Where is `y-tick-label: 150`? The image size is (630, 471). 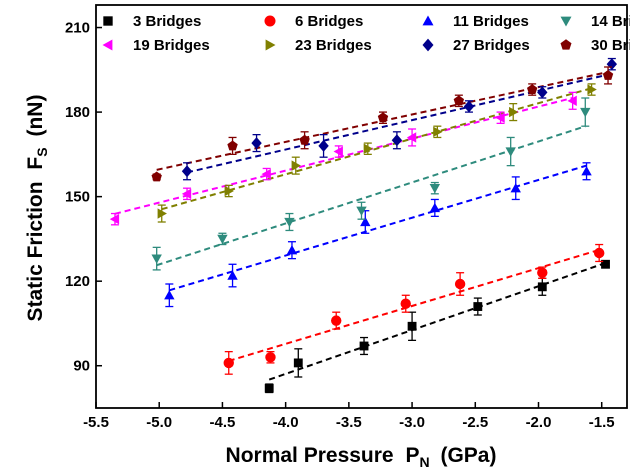
y-tick-label: 150 is located at coordinates (77, 197).